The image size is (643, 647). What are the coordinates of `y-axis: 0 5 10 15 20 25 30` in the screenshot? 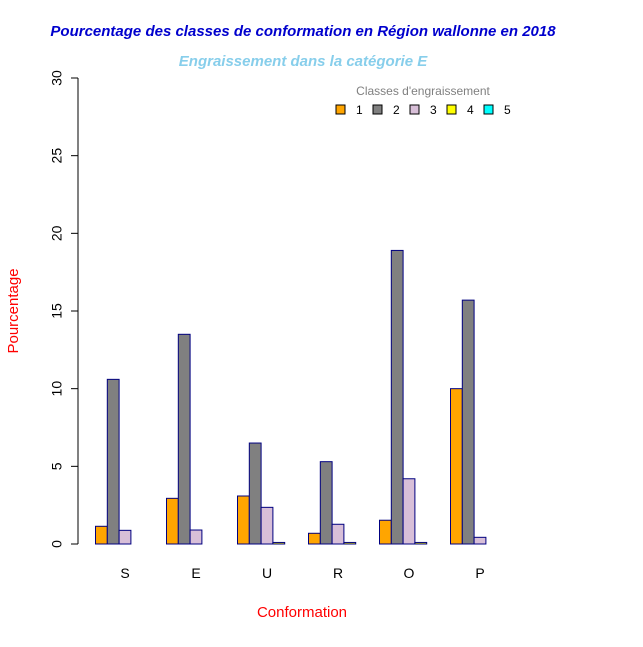 It's located at (64, 309).